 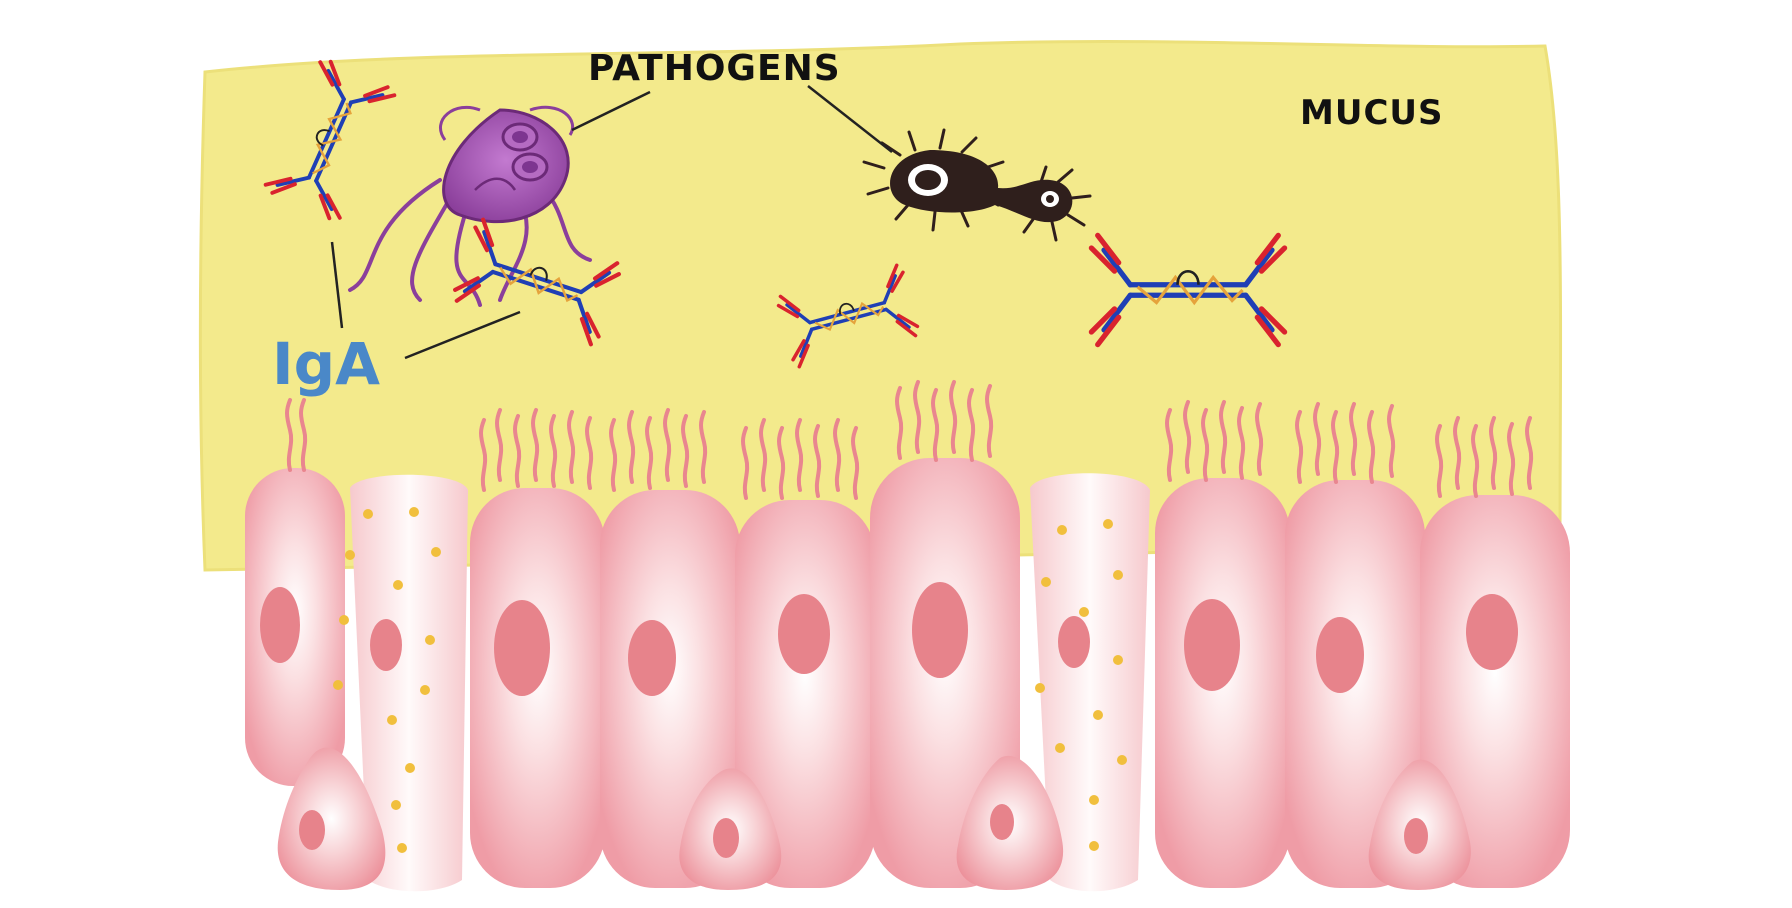 What do you see at coordinates (977, 185) in the screenshot?
I see `fungus-pathogen-icon` at bounding box center [977, 185].